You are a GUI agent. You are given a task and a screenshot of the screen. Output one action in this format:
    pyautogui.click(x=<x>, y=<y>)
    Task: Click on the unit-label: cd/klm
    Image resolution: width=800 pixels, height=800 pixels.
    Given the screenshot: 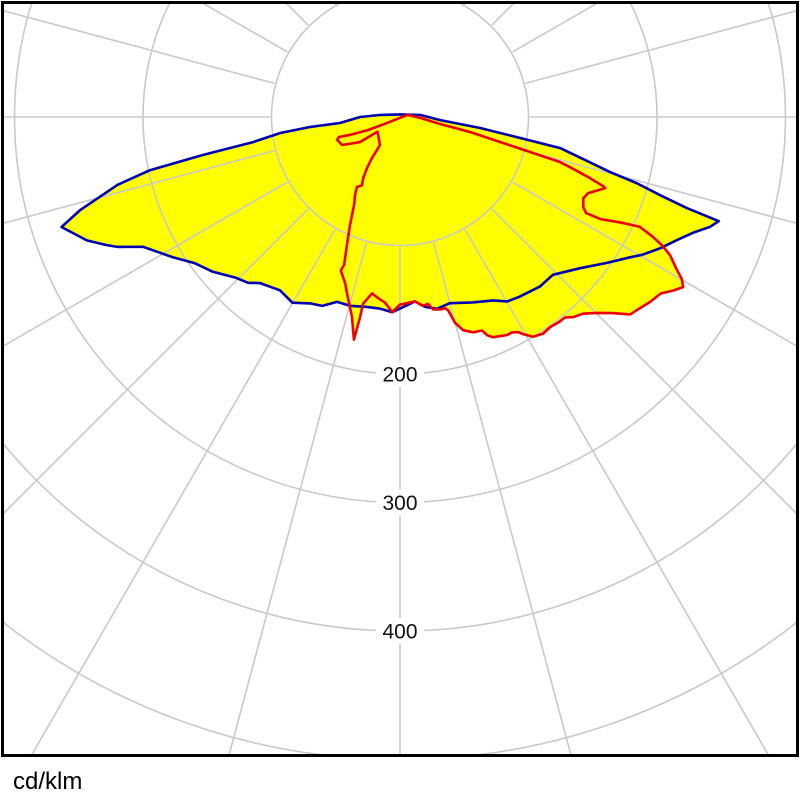 What is the action you would take?
    pyautogui.click(x=47, y=781)
    